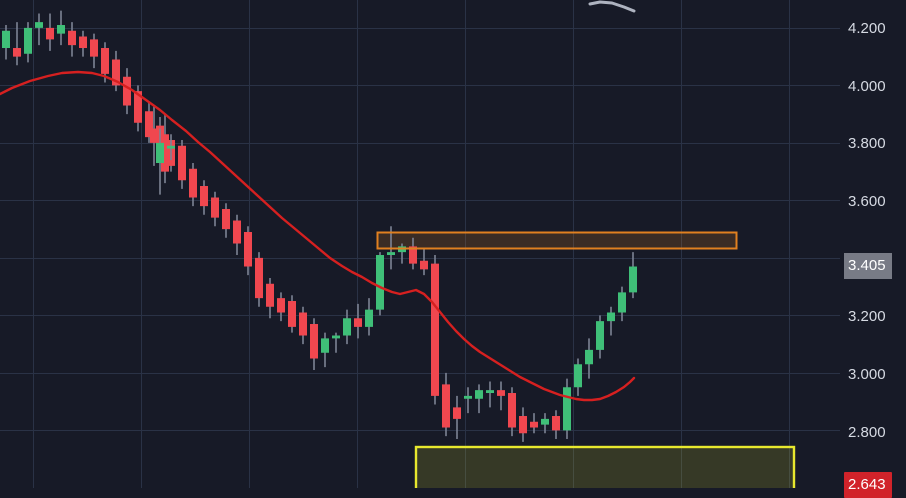 The height and width of the screenshot is (498, 906). I want to click on resistance-zone-fill, so click(557, 240).